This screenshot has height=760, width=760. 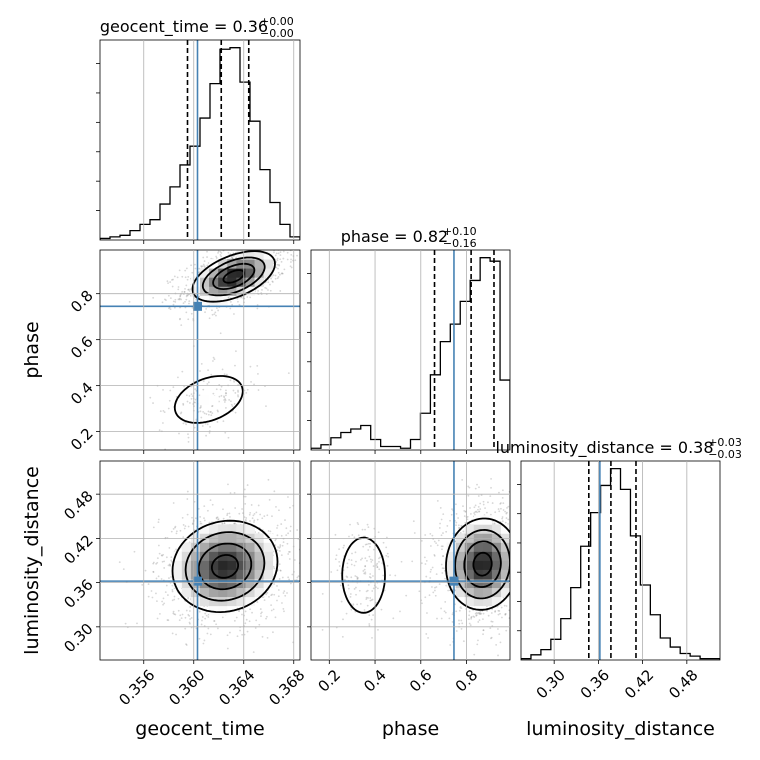 I want to click on y-tick-label: 0.6, so click(x=82, y=348).